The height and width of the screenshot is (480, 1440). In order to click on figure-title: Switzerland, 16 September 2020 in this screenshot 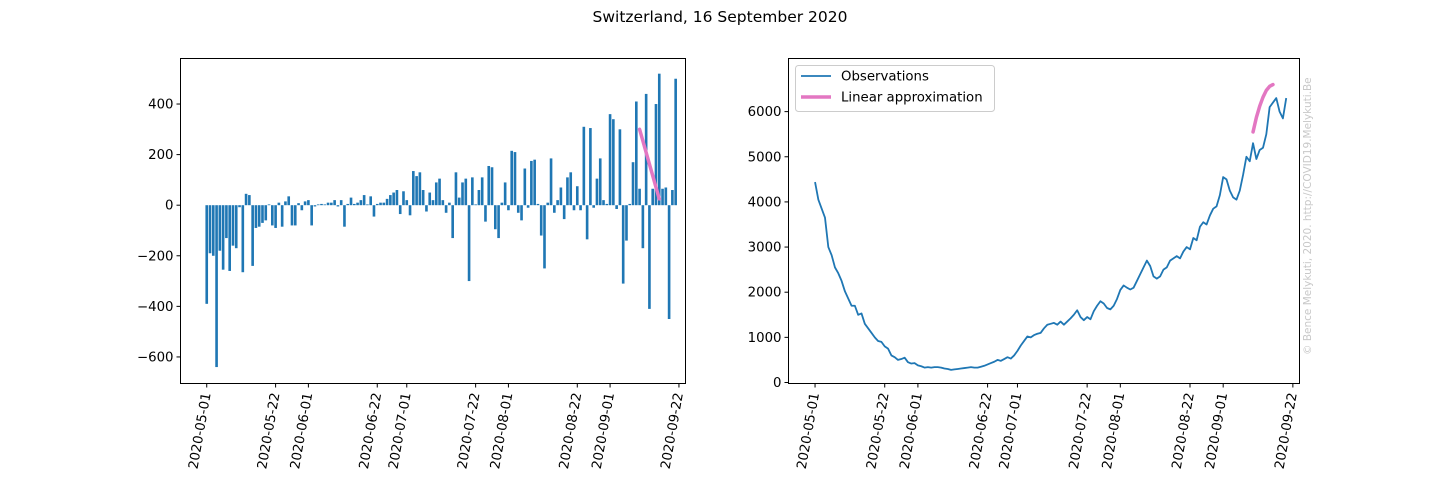, I will do `click(720, 17)`.